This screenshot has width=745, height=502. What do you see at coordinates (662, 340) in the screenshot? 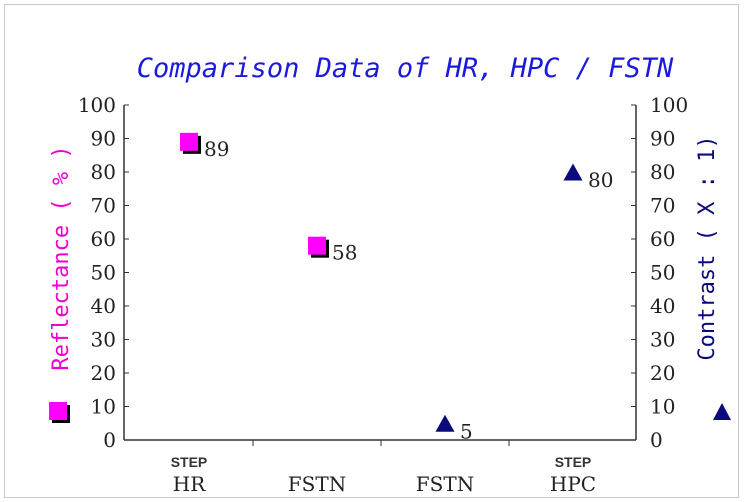
I see `right-axis-tick-label: 30` at bounding box center [662, 340].